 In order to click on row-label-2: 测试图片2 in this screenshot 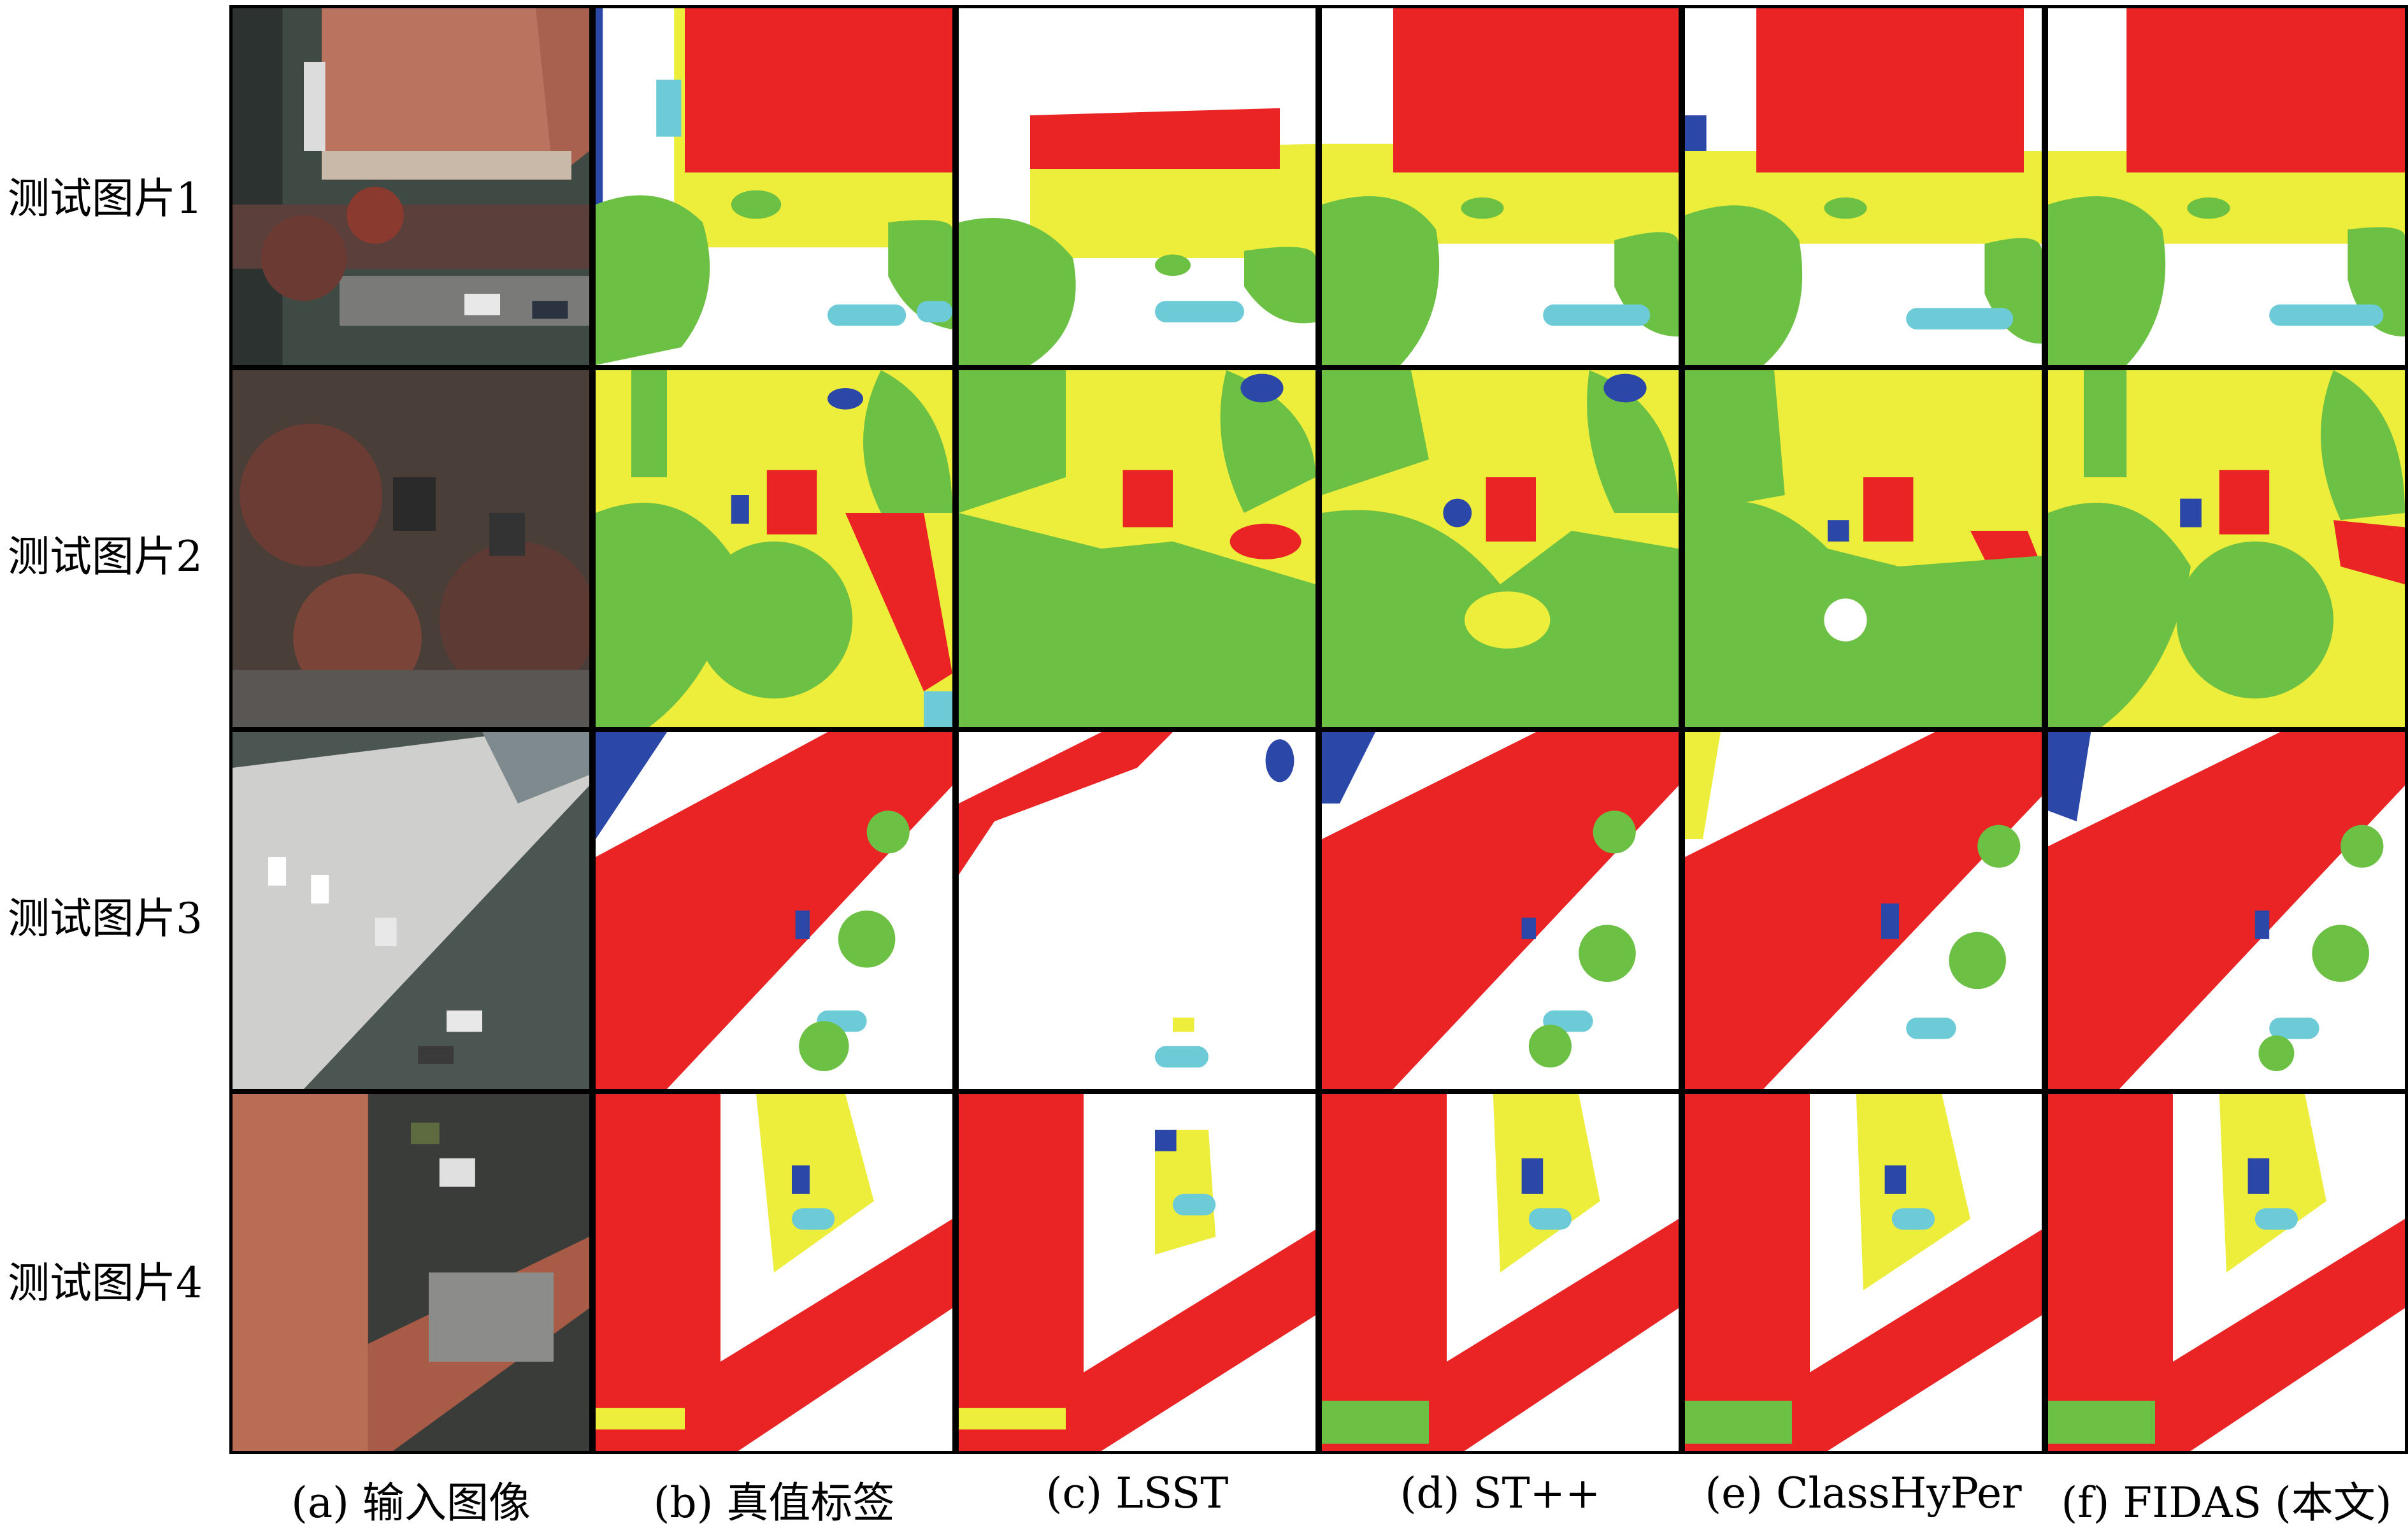, I will do `click(106, 556)`.